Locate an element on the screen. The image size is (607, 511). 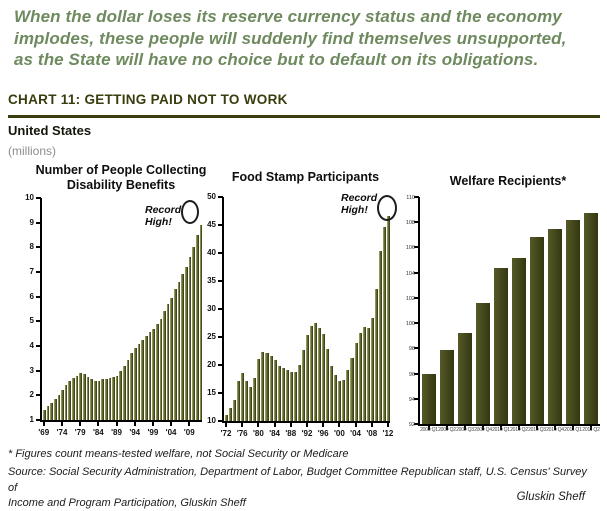
y-axis-label: 8 is located at coordinates (31, 247).